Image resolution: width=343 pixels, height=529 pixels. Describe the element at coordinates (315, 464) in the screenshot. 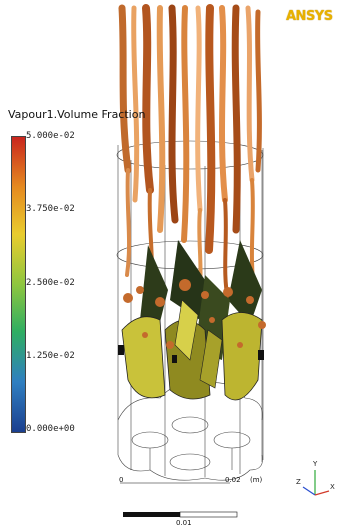

I see `axis-label-y: Y` at that location.